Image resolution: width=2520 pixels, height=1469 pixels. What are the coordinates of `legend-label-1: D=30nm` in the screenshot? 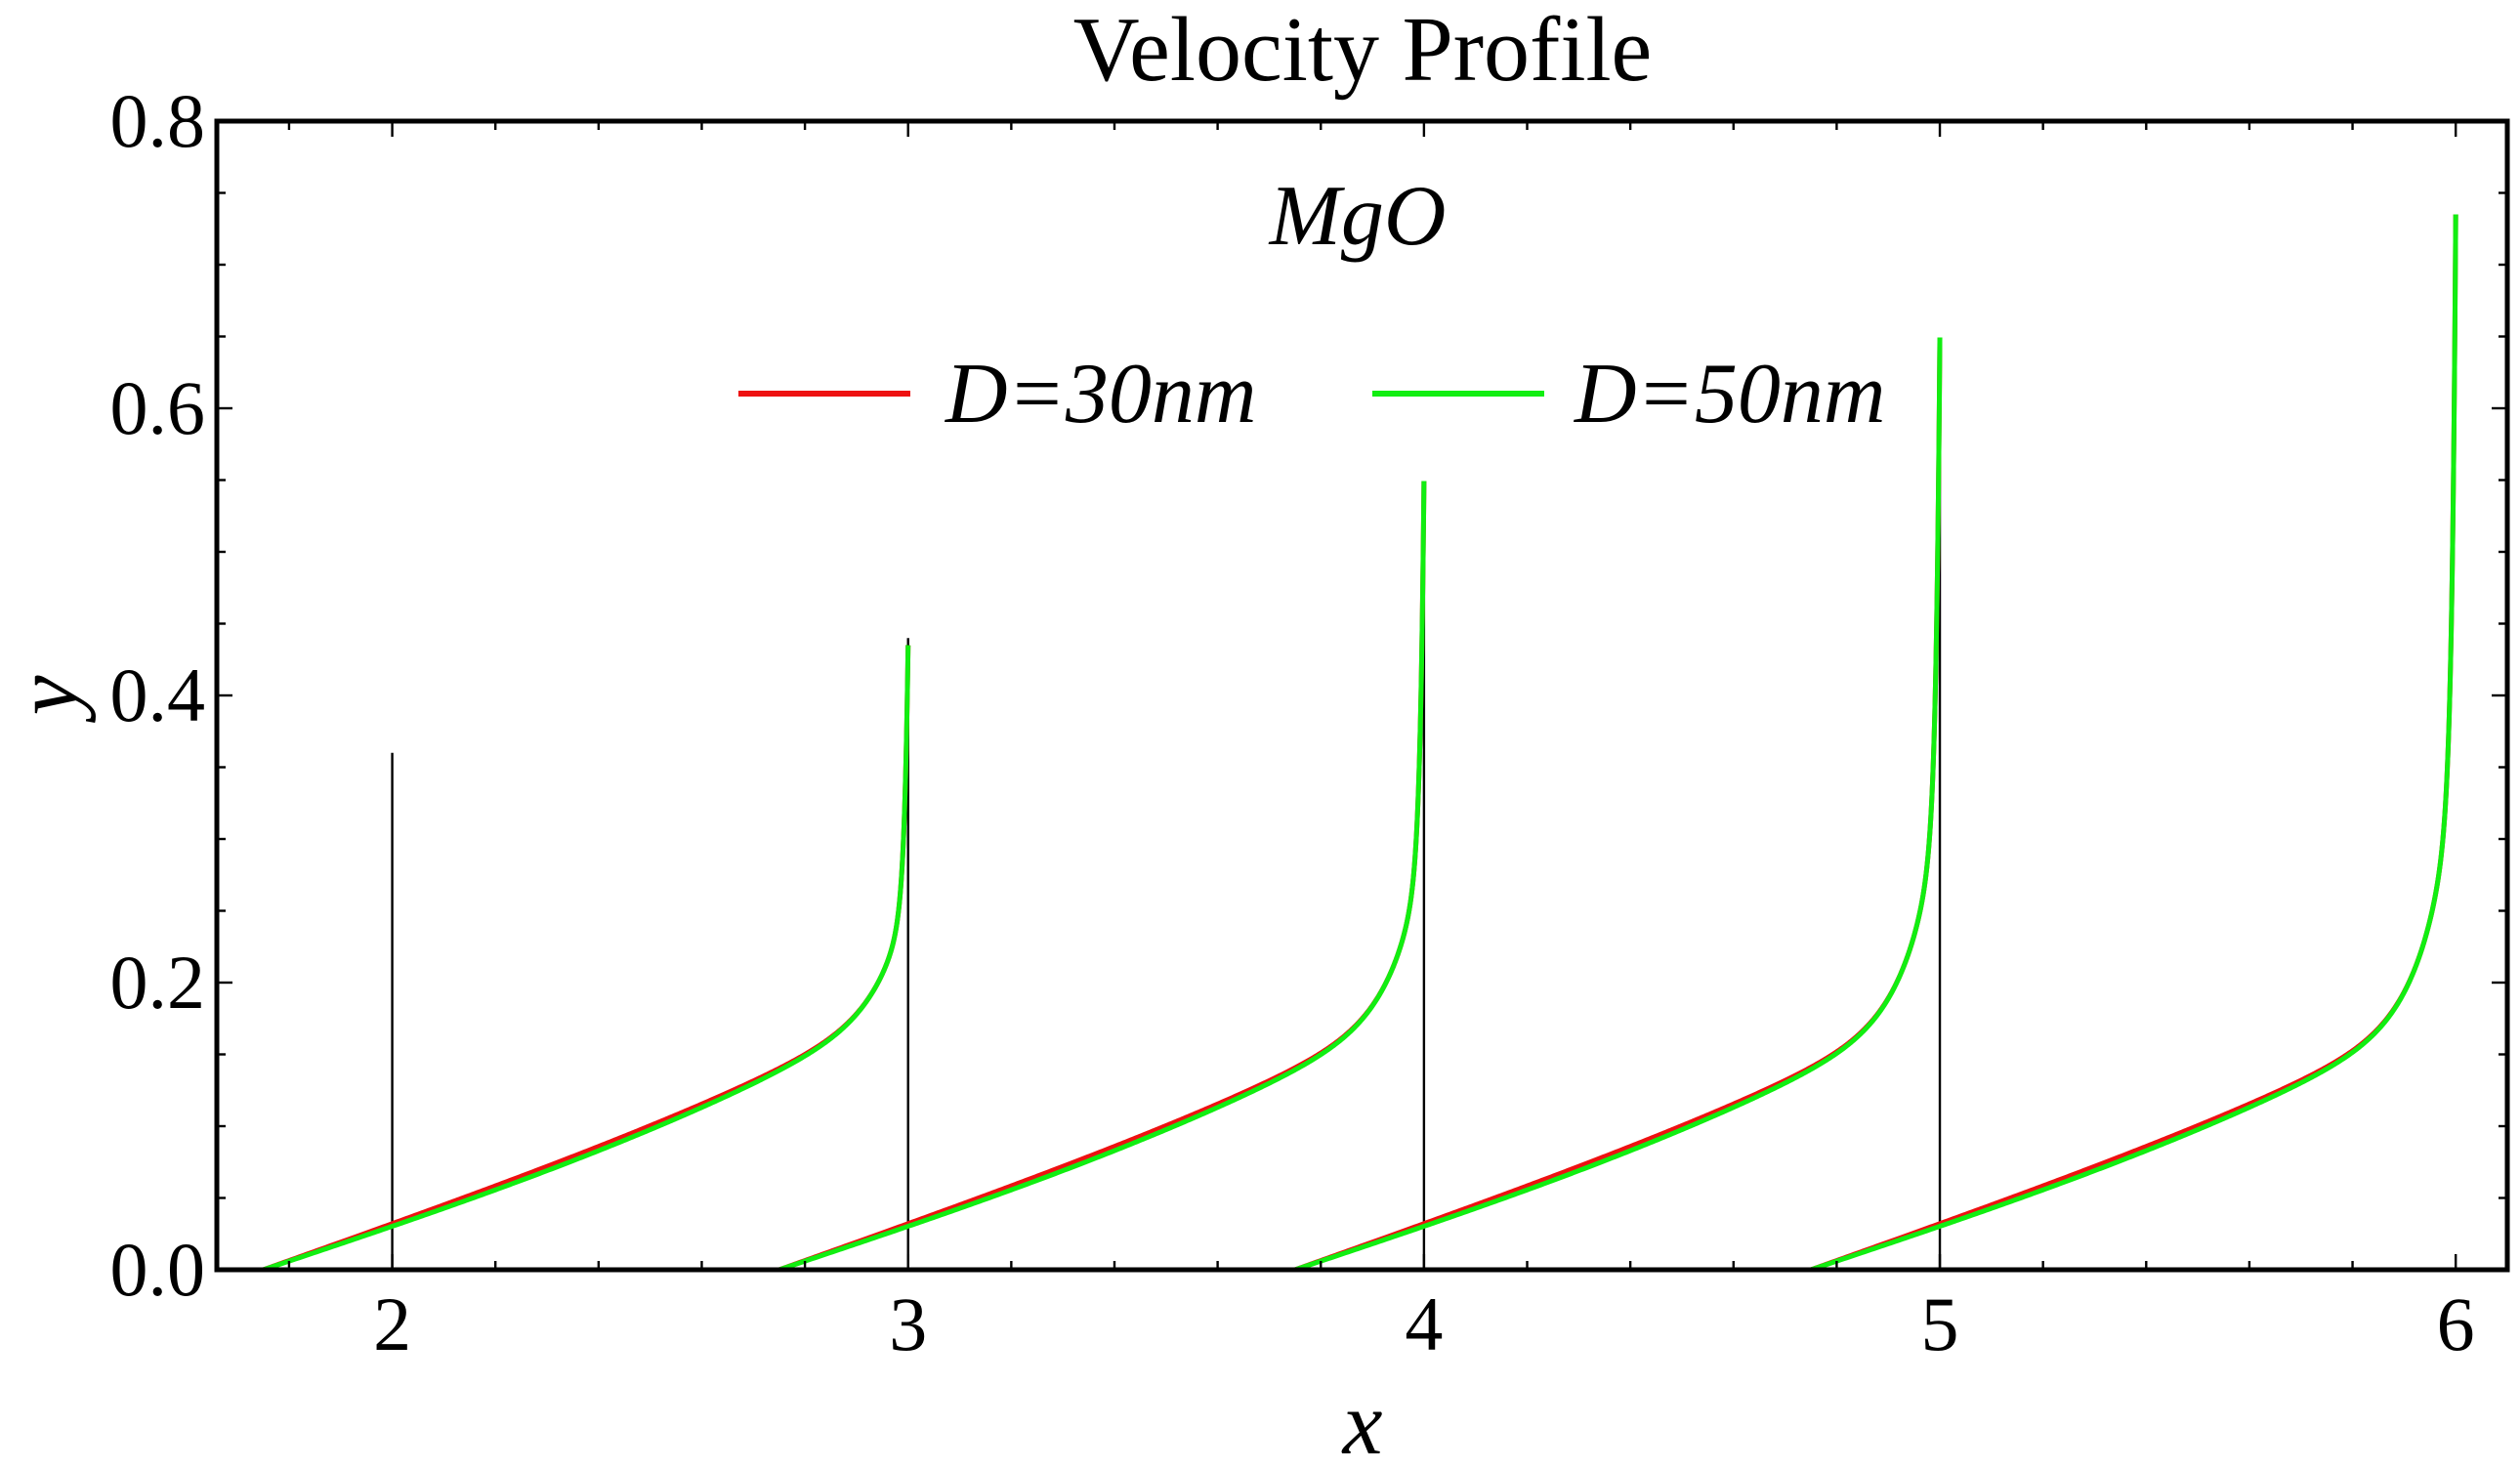 It's located at (1100, 394).